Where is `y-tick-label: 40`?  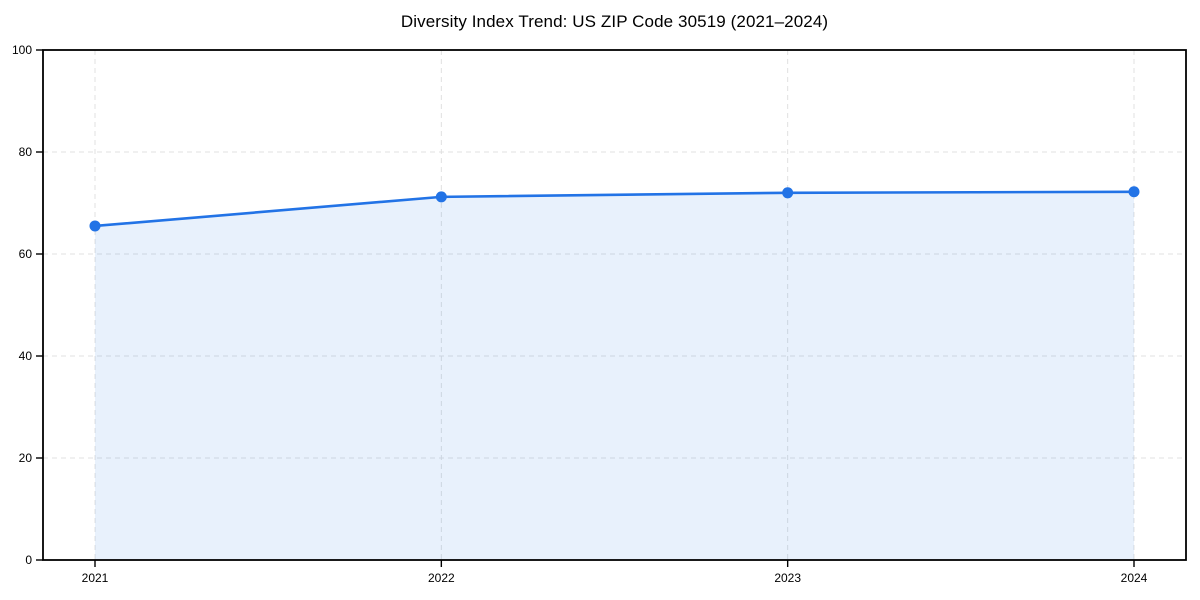 y-tick-label: 40 is located at coordinates (26, 356).